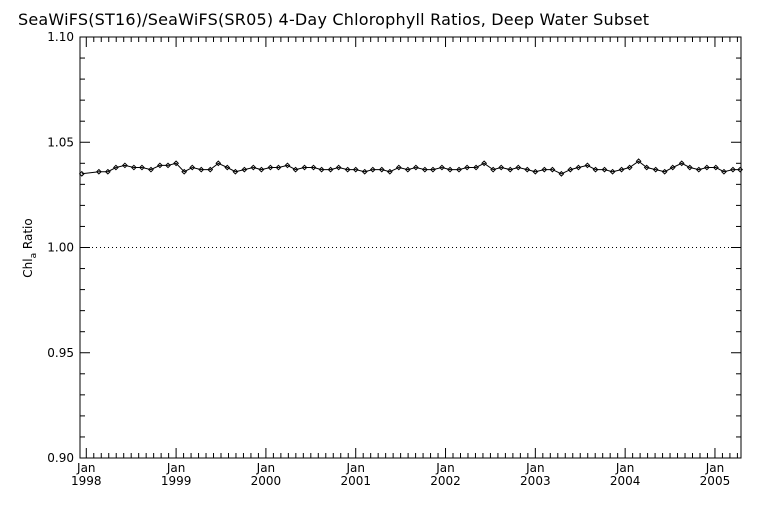 The image size is (768, 512). I want to click on y-tick-label: 0.95, so click(60, 353).